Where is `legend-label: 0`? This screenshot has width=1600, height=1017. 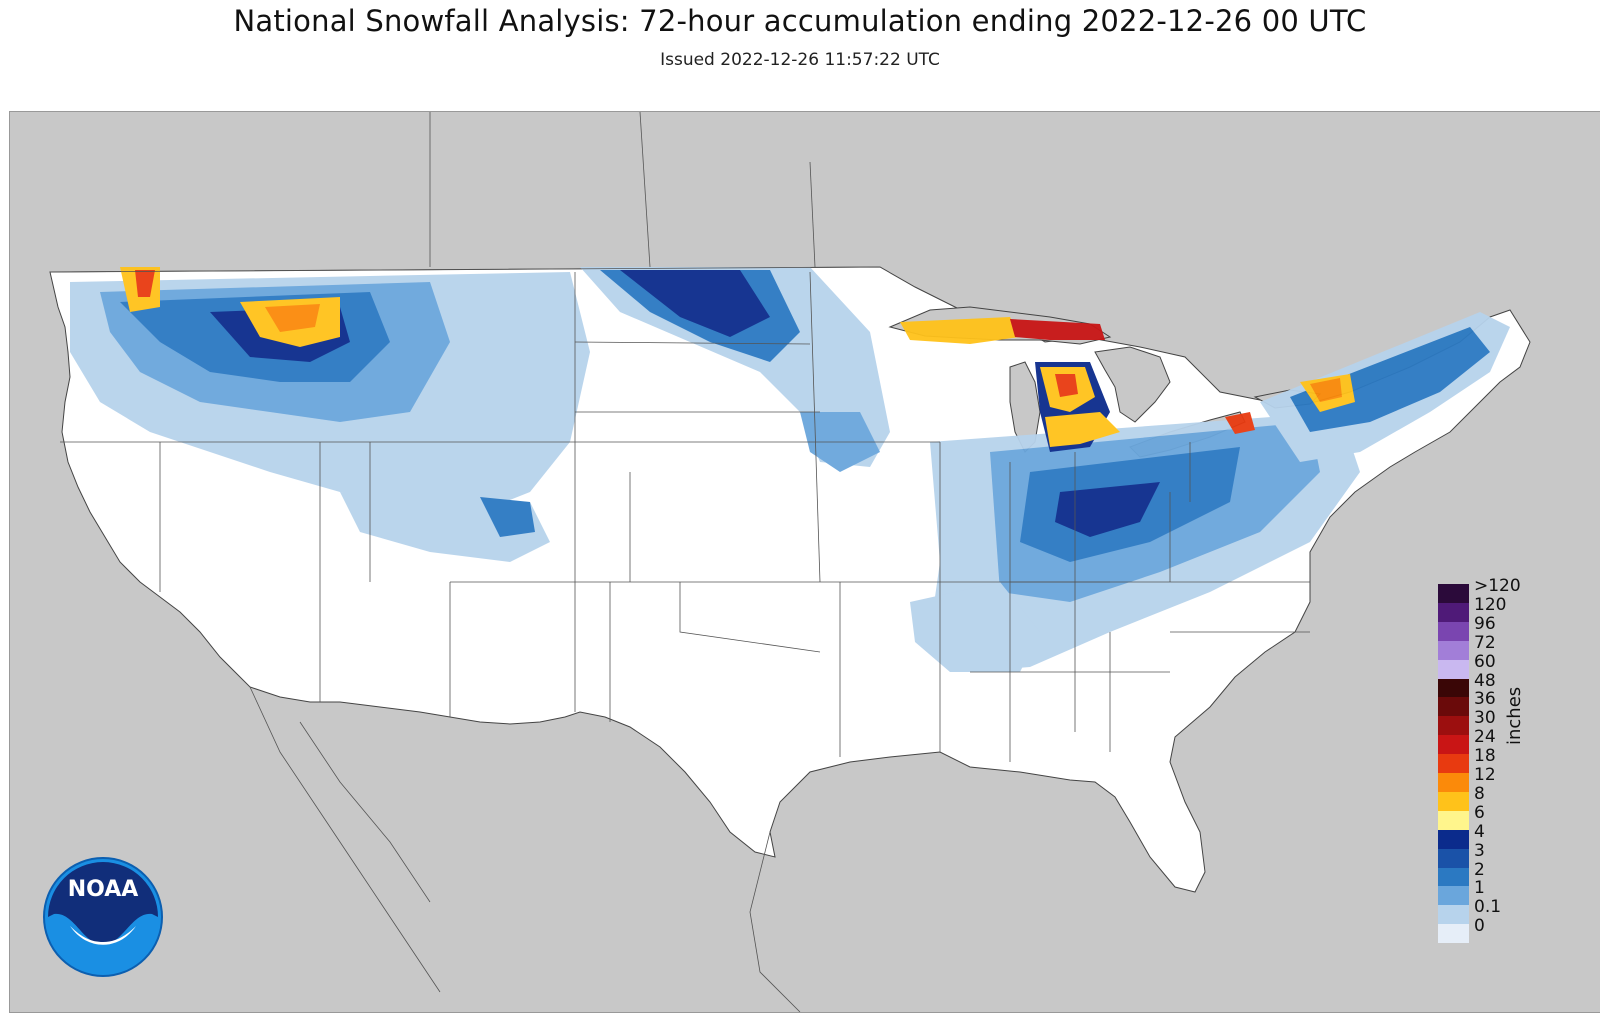 legend-label: 0 is located at coordinates (1479, 926).